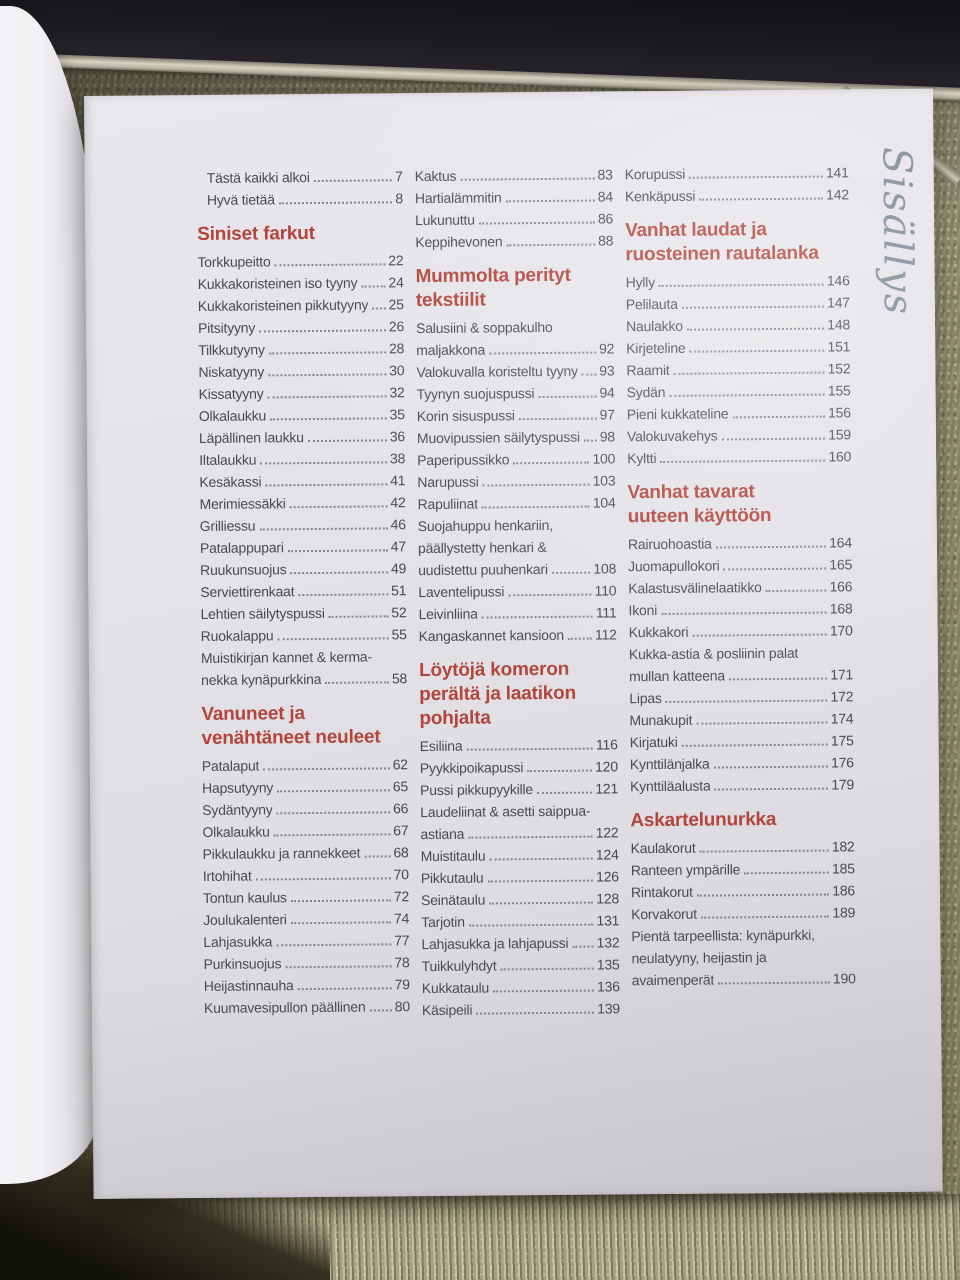  I want to click on page-number: 126, so click(607, 876).